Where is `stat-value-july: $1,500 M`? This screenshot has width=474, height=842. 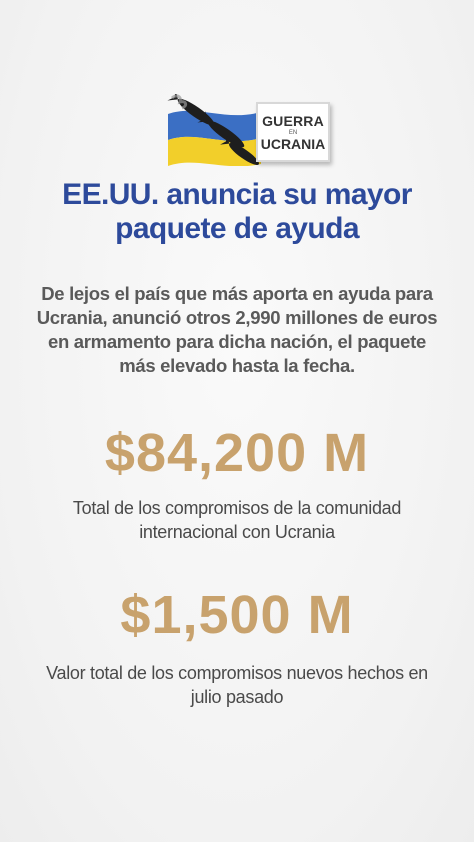
stat-value-july: $1,500 M is located at coordinates (237, 615).